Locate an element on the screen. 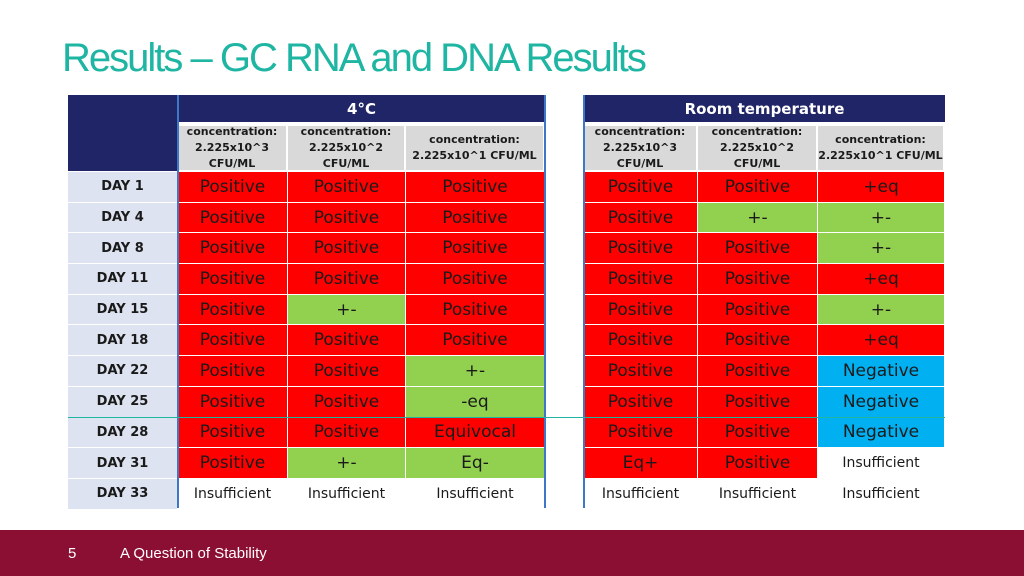  result-cell: -eq is located at coordinates (475, 402).